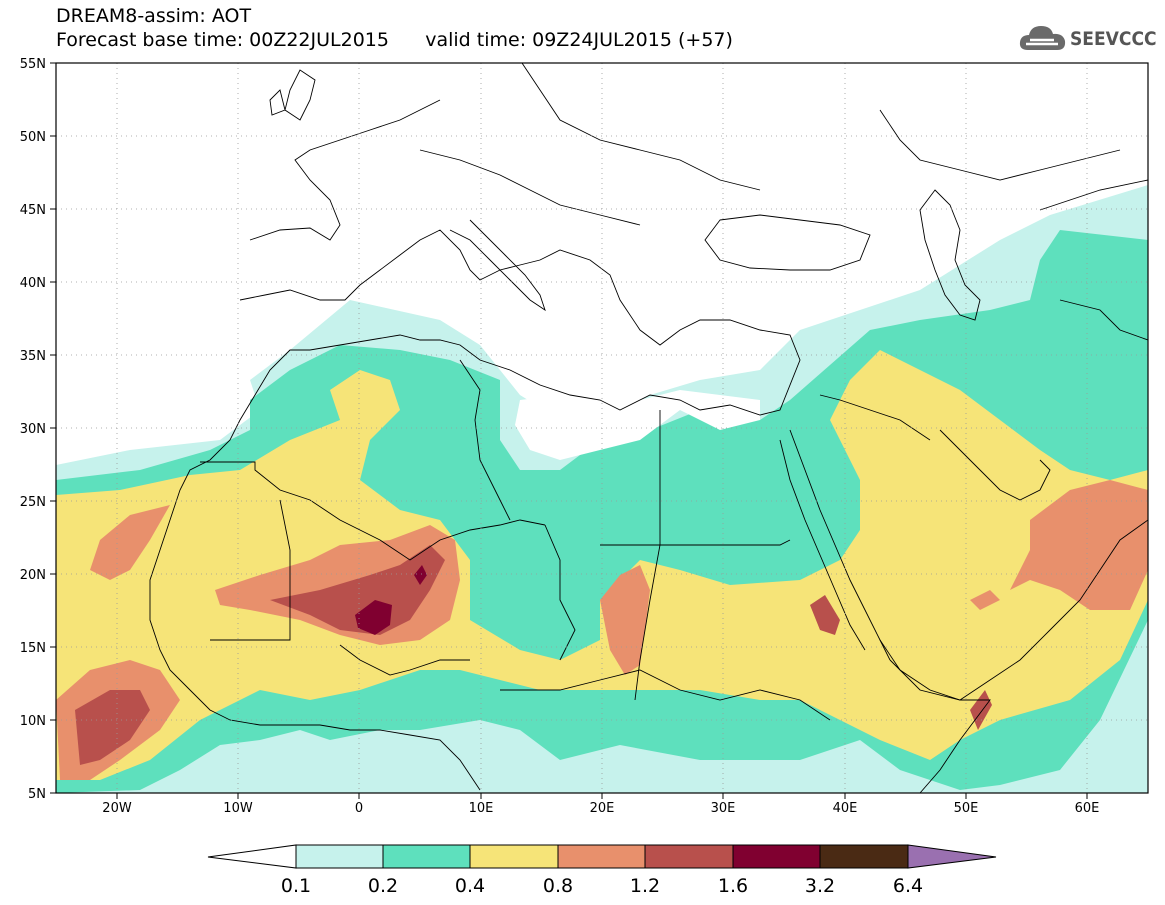 This screenshot has height=905, width=1165. I want to click on cloud-icon, so click(1042, 38).